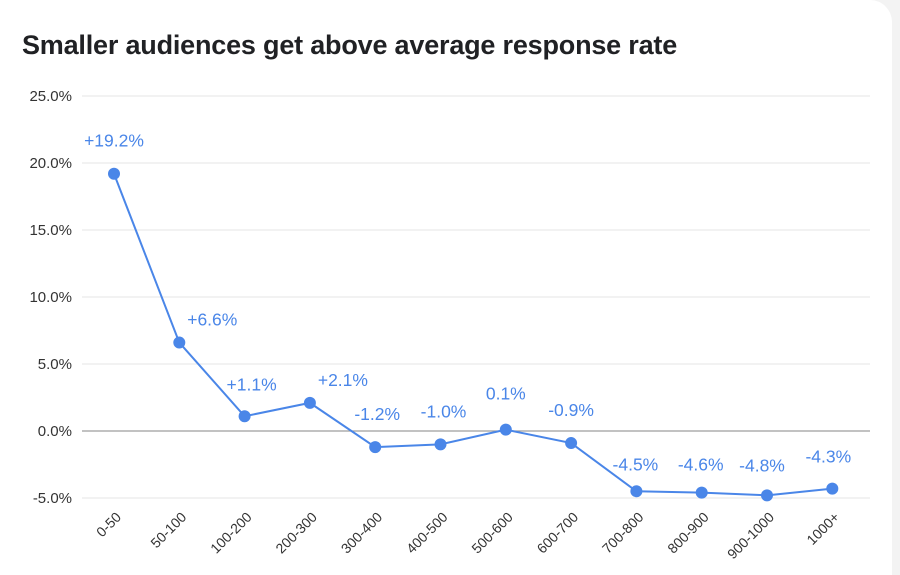  Describe the element at coordinates (828, 457) in the screenshot. I see `data-label: -4.3%` at that location.